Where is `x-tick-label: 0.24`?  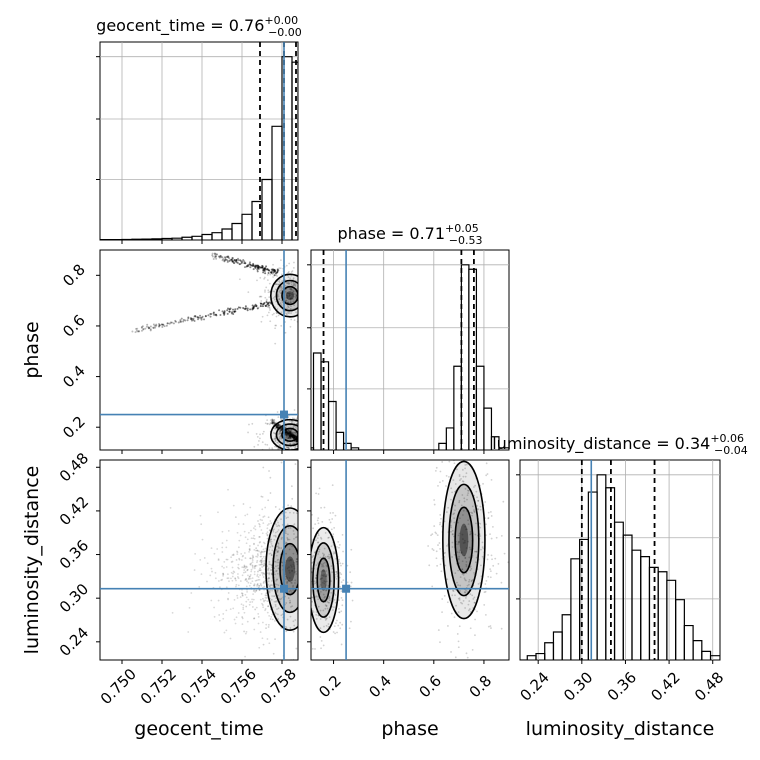 x-tick-label: 0.24 is located at coordinates (534, 686).